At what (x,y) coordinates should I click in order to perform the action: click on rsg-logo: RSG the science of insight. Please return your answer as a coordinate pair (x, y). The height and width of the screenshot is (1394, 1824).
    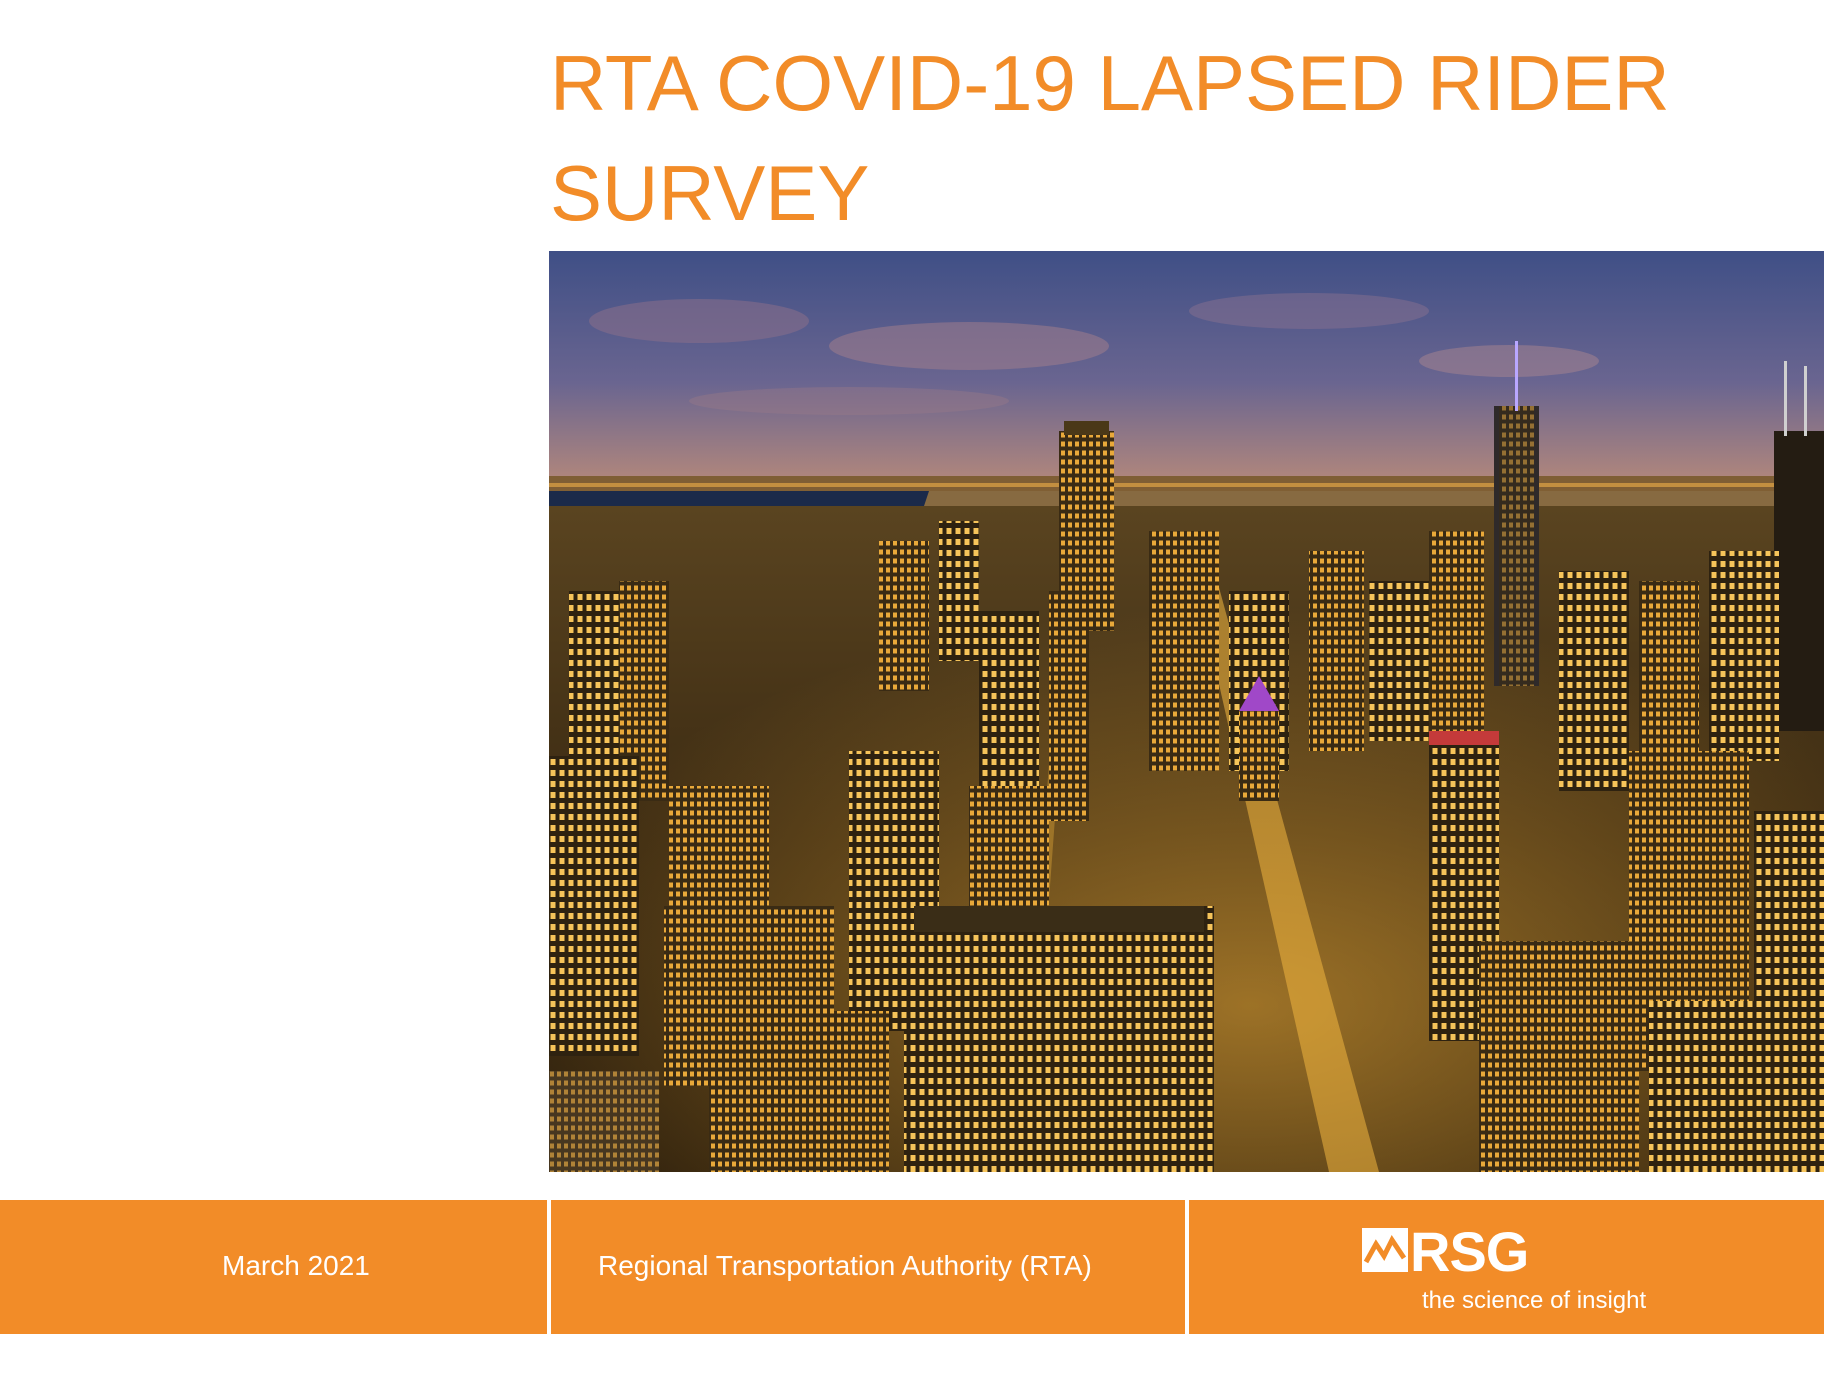
    Looking at the image, I should click on (1504, 1268).